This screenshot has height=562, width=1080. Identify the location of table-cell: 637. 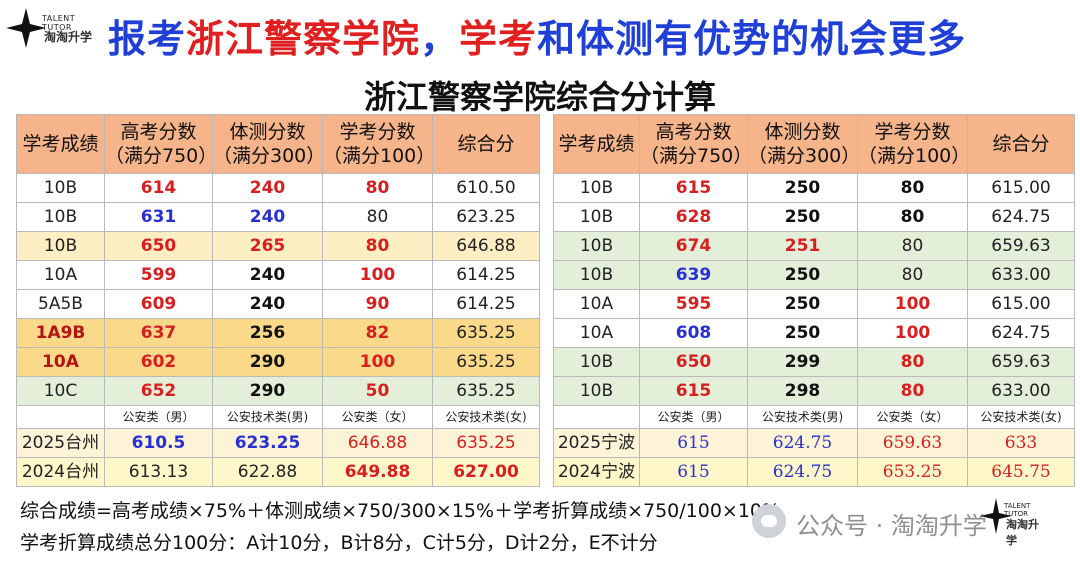
(158, 333).